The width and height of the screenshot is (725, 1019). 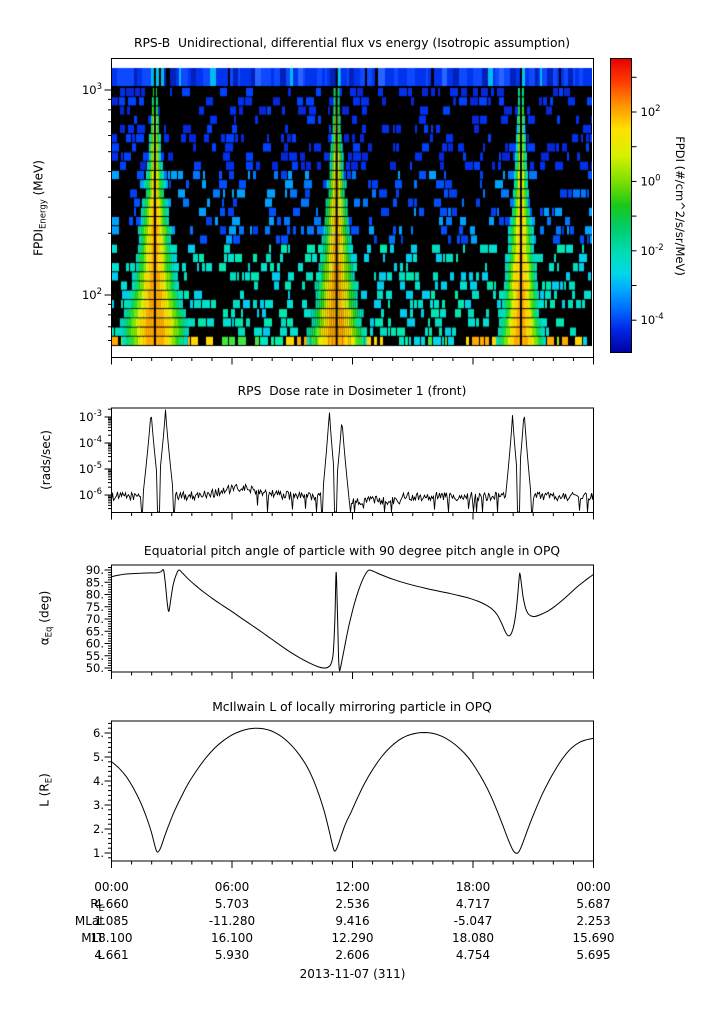 I want to click on svg-text: 5.930, so click(x=232, y=955).